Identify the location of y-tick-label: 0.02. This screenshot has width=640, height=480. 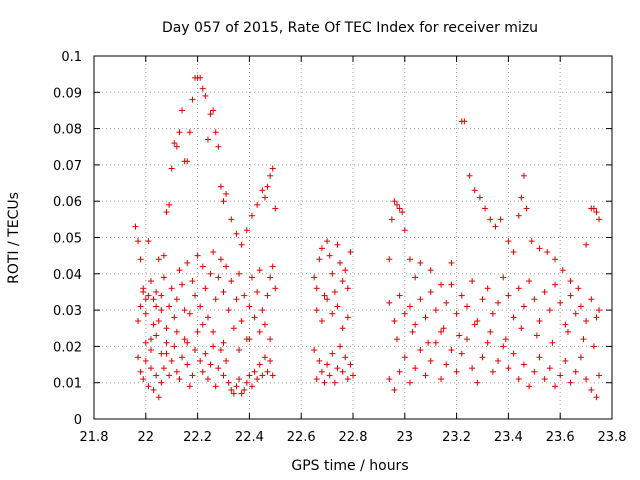
(67, 347).